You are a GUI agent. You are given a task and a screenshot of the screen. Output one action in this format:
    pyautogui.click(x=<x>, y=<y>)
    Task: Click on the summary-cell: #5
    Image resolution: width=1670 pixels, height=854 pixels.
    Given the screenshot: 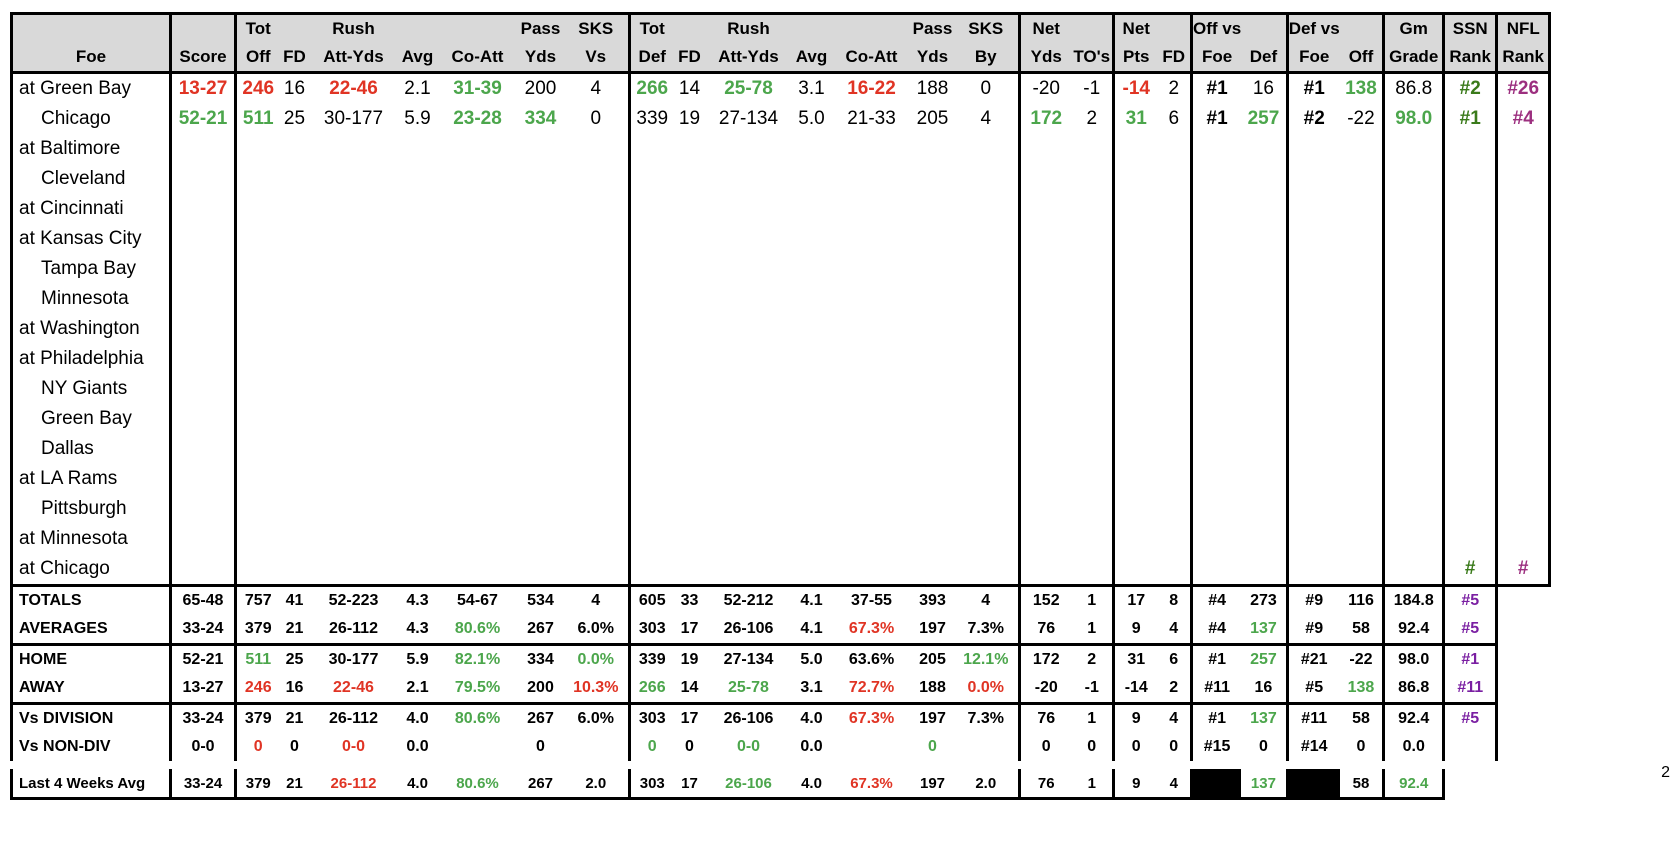 What is the action you would take?
    pyautogui.click(x=1312, y=689)
    